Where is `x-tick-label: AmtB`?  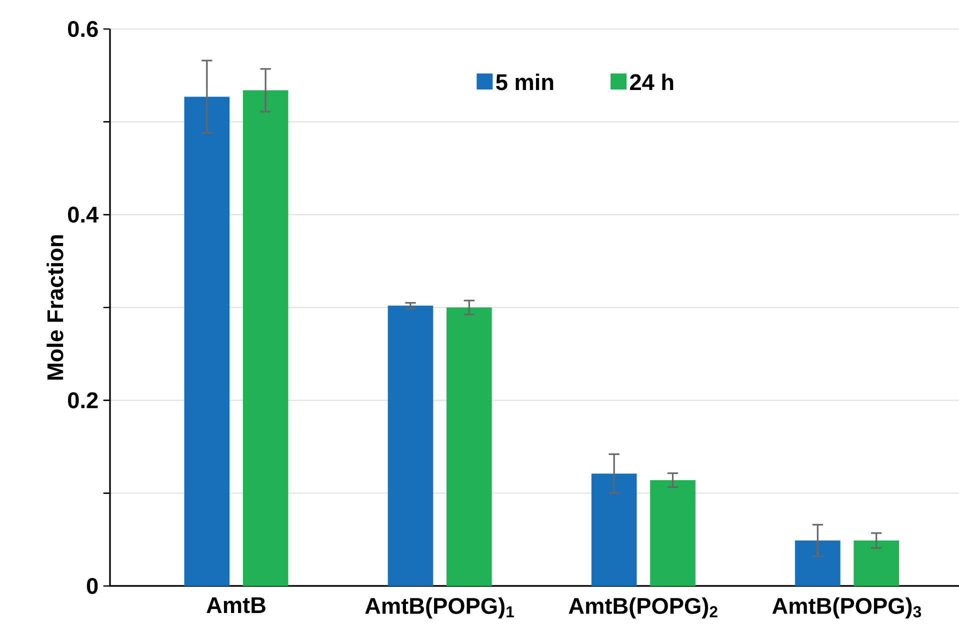 x-tick-label: AmtB is located at coordinates (236, 605).